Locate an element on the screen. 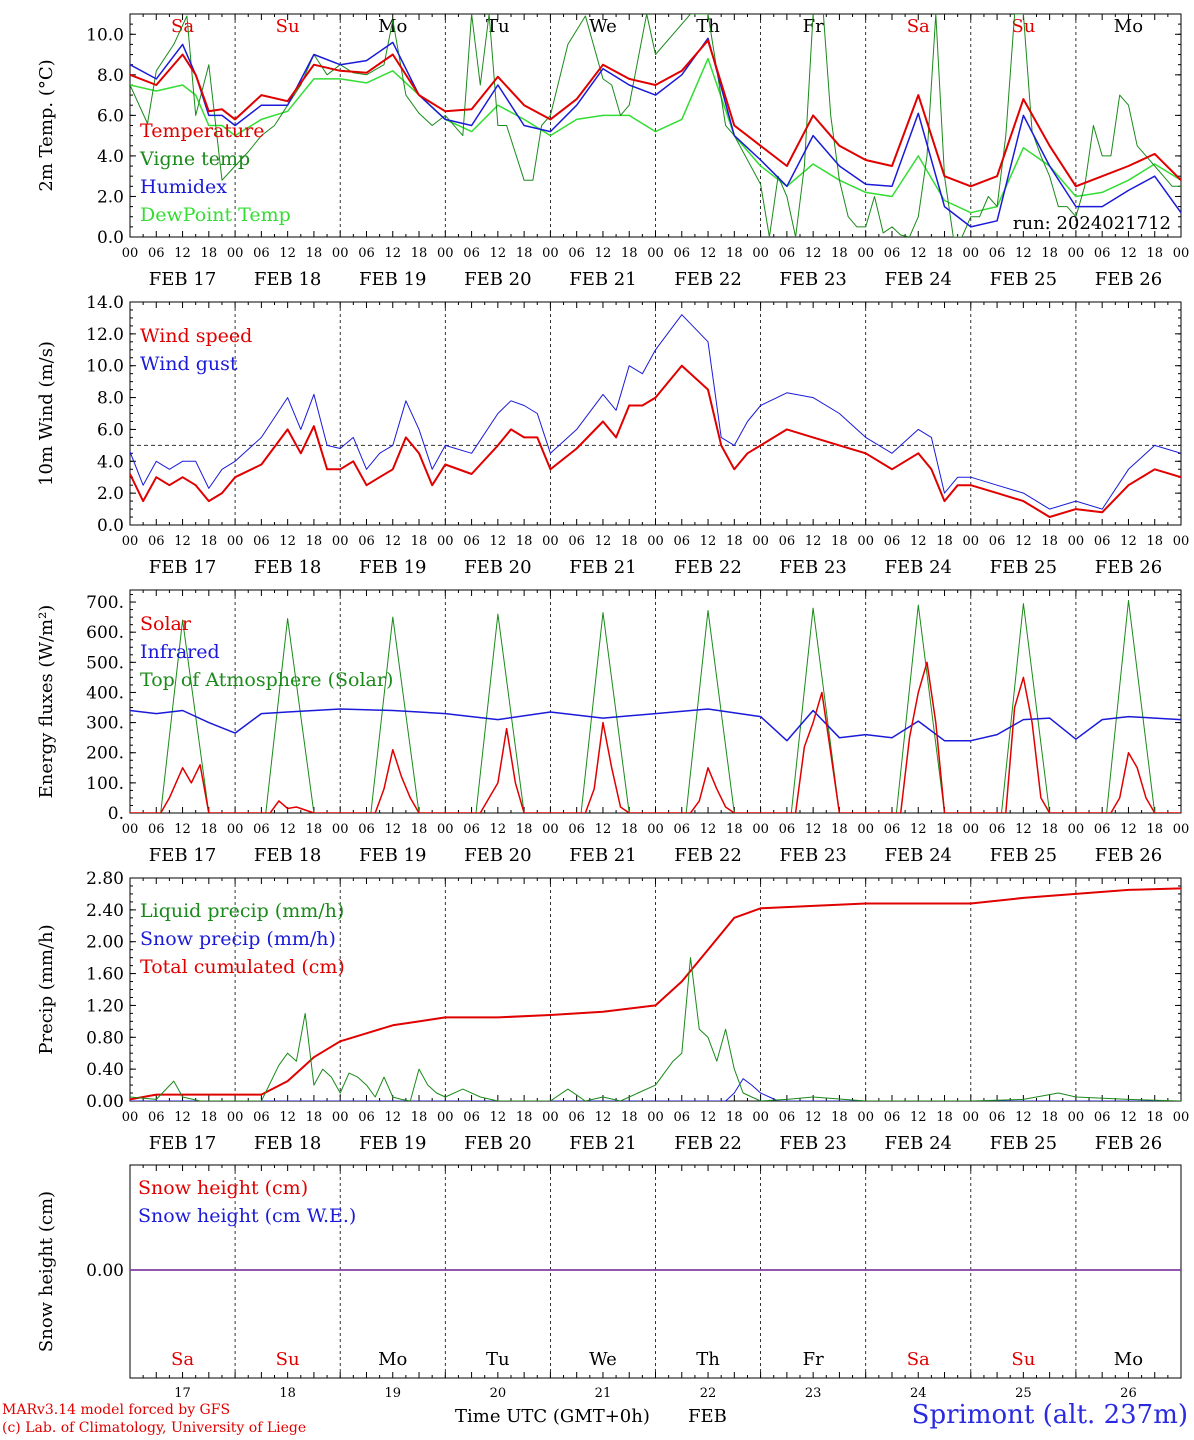  y-tick-label: 0.0 is located at coordinates (110, 526).